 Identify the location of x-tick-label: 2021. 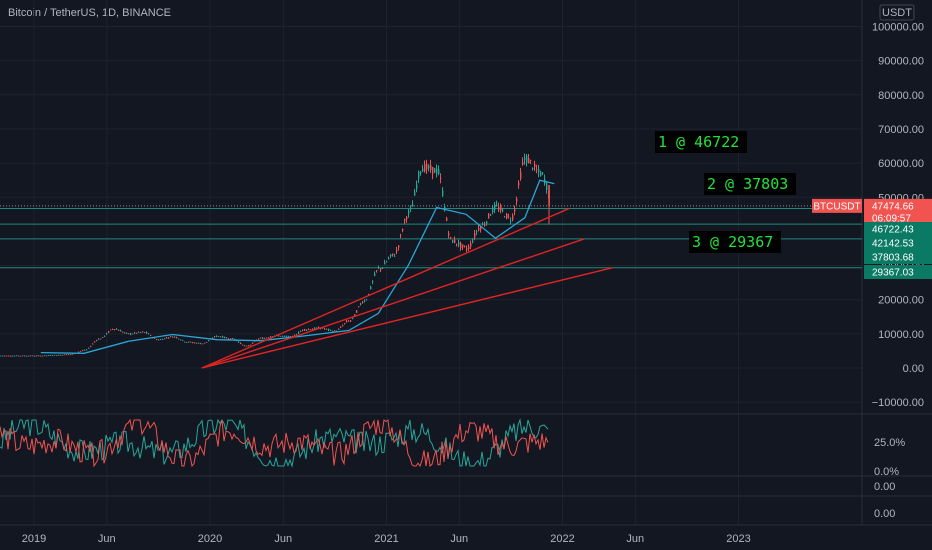
(386, 539).